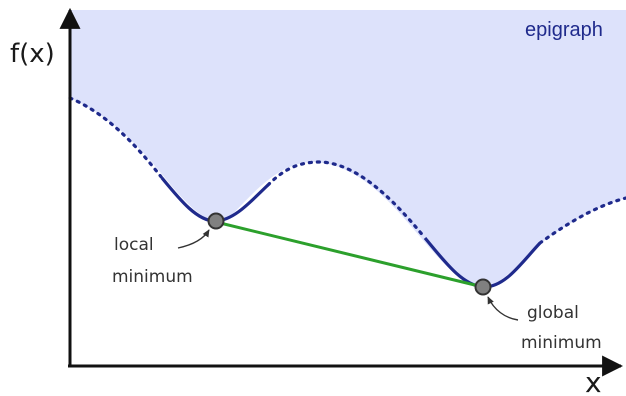 Image resolution: width=626 pixels, height=396 pixels. I want to click on local-minimum-label-line1: local, so click(134, 245).